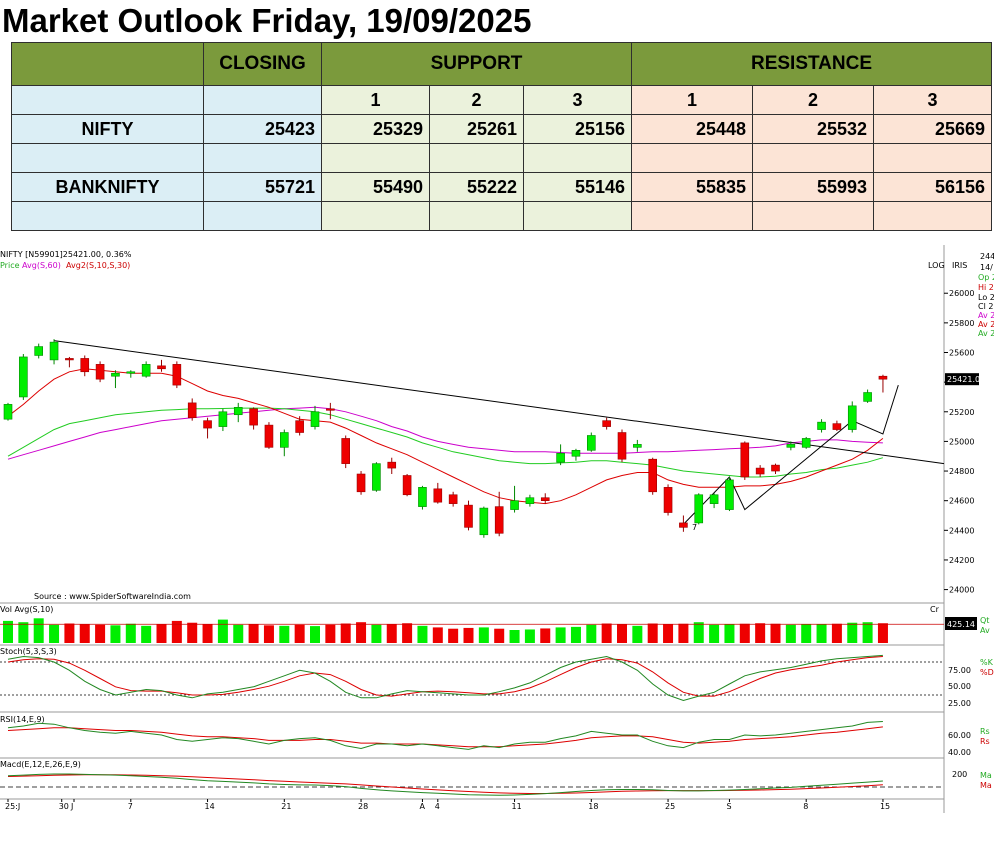 This screenshot has width=994, height=844. What do you see at coordinates (692, 100) in the screenshot?
I see `resistance-1-header: 1` at bounding box center [692, 100].